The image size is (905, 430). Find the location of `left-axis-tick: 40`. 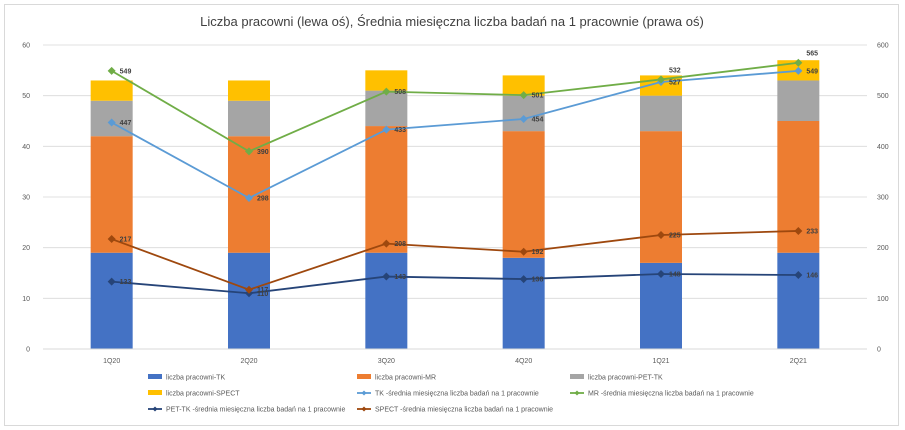

left-axis-tick: 40 is located at coordinates (26, 147).